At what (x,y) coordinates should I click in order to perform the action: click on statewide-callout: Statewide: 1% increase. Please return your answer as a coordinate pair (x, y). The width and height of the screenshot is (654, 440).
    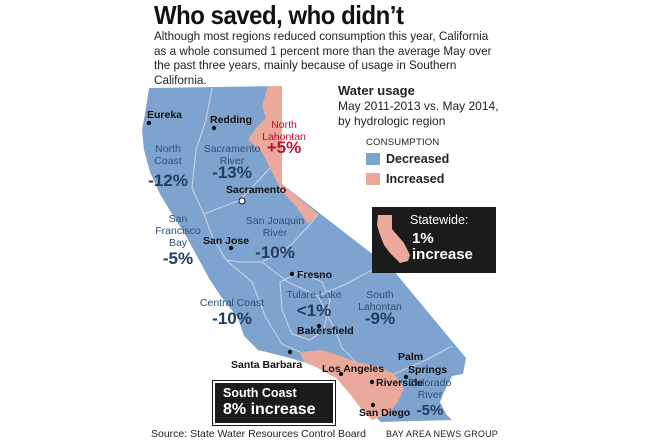
    Looking at the image, I should click on (434, 240).